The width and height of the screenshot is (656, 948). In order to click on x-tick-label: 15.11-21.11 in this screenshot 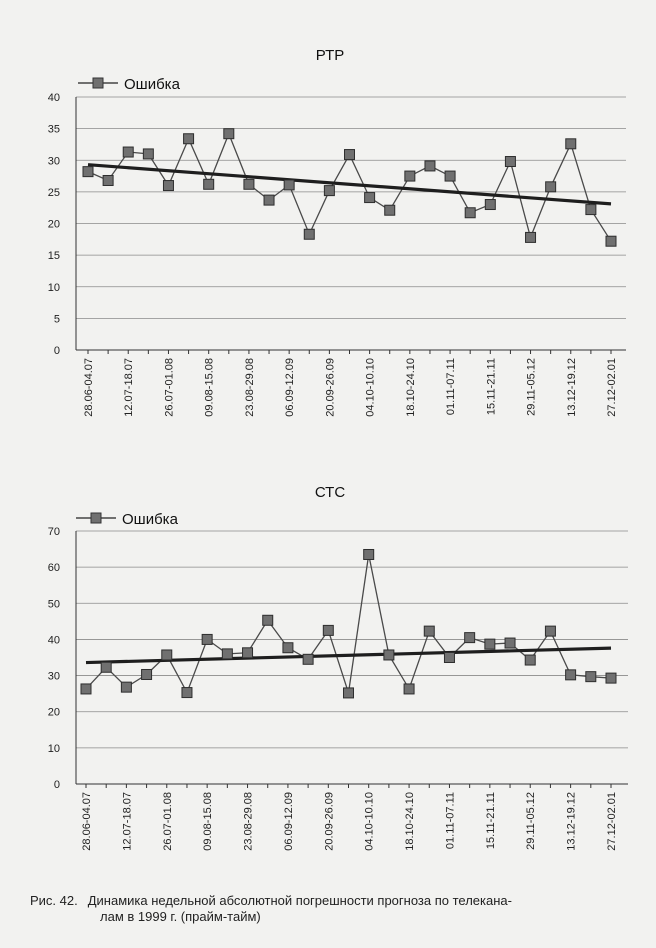, I will do `click(491, 820)`.